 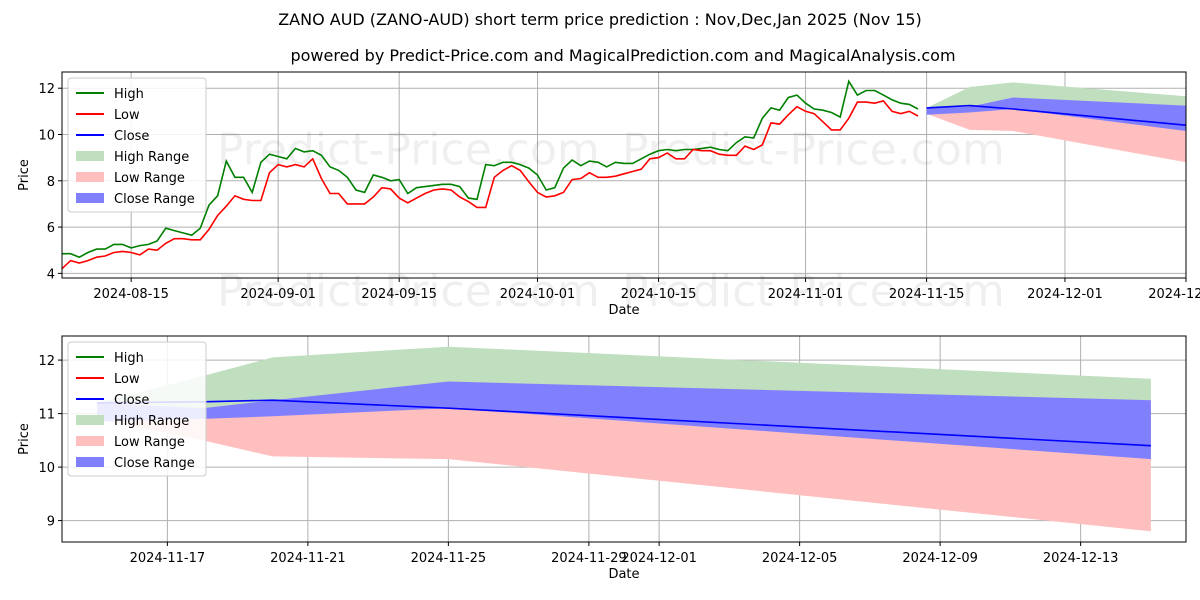 I want to click on close-series-line, so click(x=1056, y=115).